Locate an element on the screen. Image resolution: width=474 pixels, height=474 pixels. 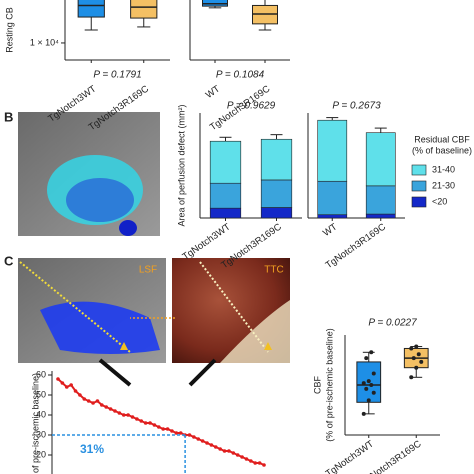
panel-label: C is located at coordinates (9, 260).